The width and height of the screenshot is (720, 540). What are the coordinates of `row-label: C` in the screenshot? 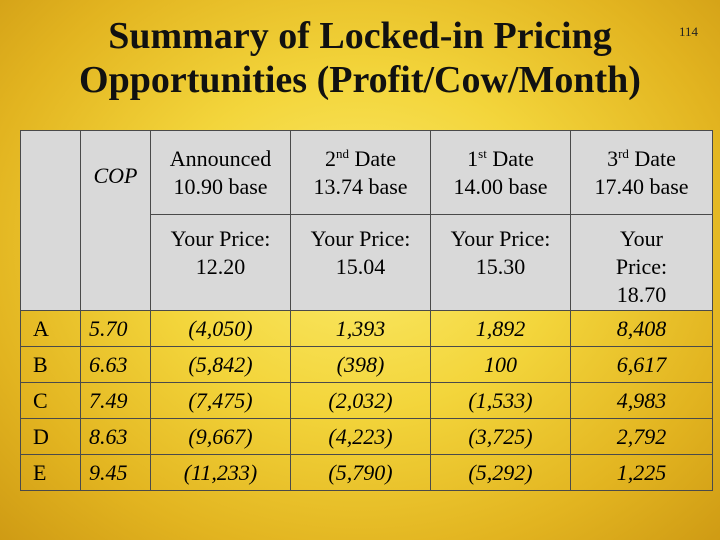 It's located at (50, 400).